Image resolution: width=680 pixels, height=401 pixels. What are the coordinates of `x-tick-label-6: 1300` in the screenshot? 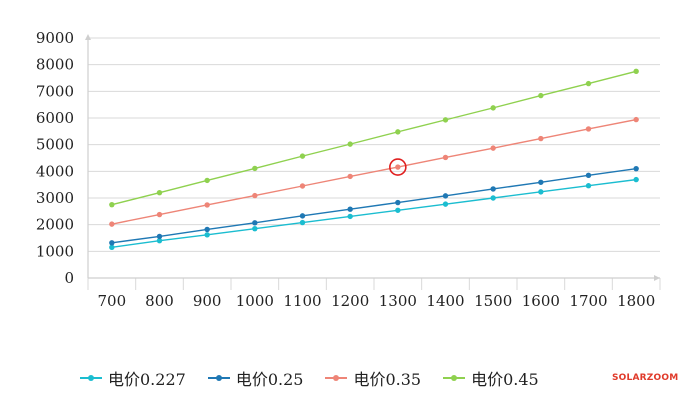 It's located at (398, 301).